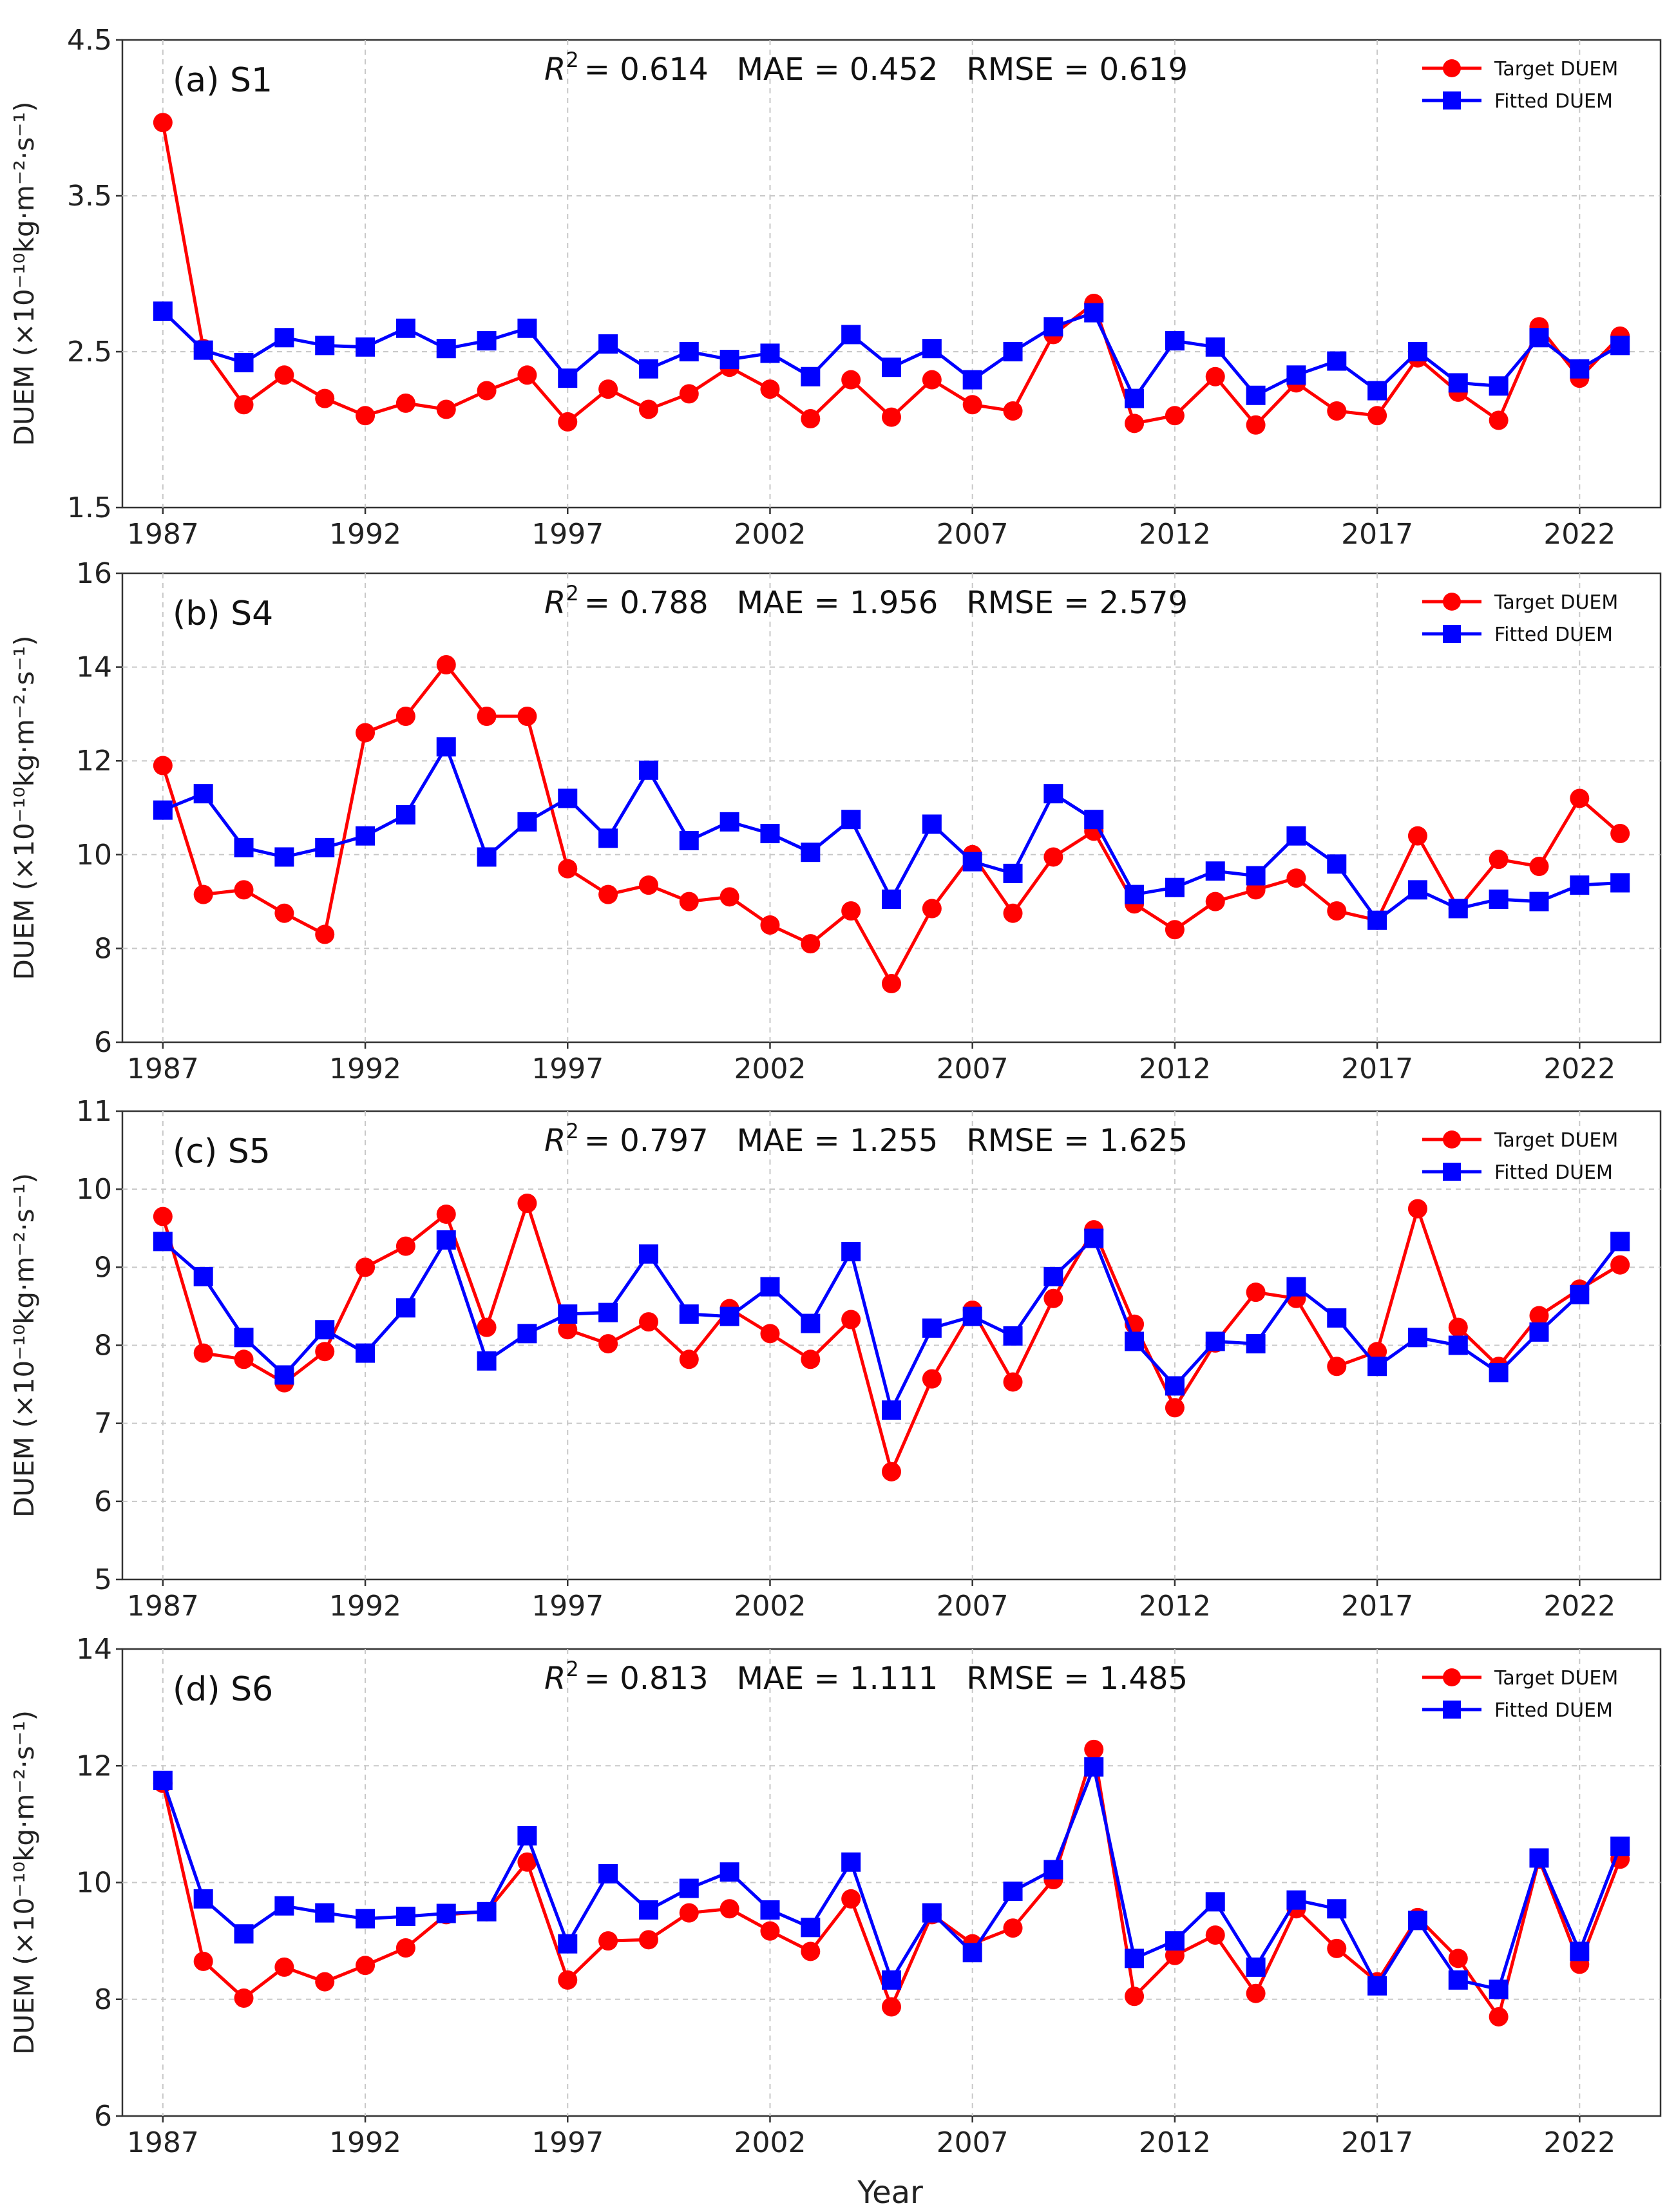  What do you see at coordinates (163, 2142) in the screenshot?
I see `x-tick-label: 1987` at bounding box center [163, 2142].